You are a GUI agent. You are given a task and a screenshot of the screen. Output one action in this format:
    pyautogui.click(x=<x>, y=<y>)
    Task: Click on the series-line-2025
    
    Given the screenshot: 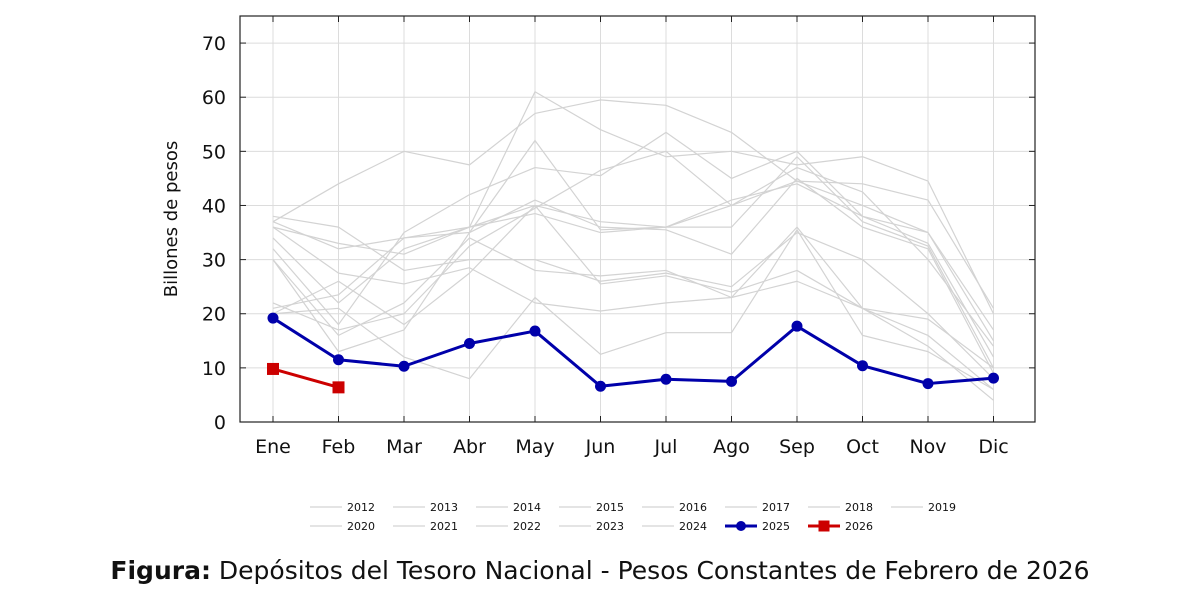 What is the action you would take?
    pyautogui.click(x=633, y=352)
    